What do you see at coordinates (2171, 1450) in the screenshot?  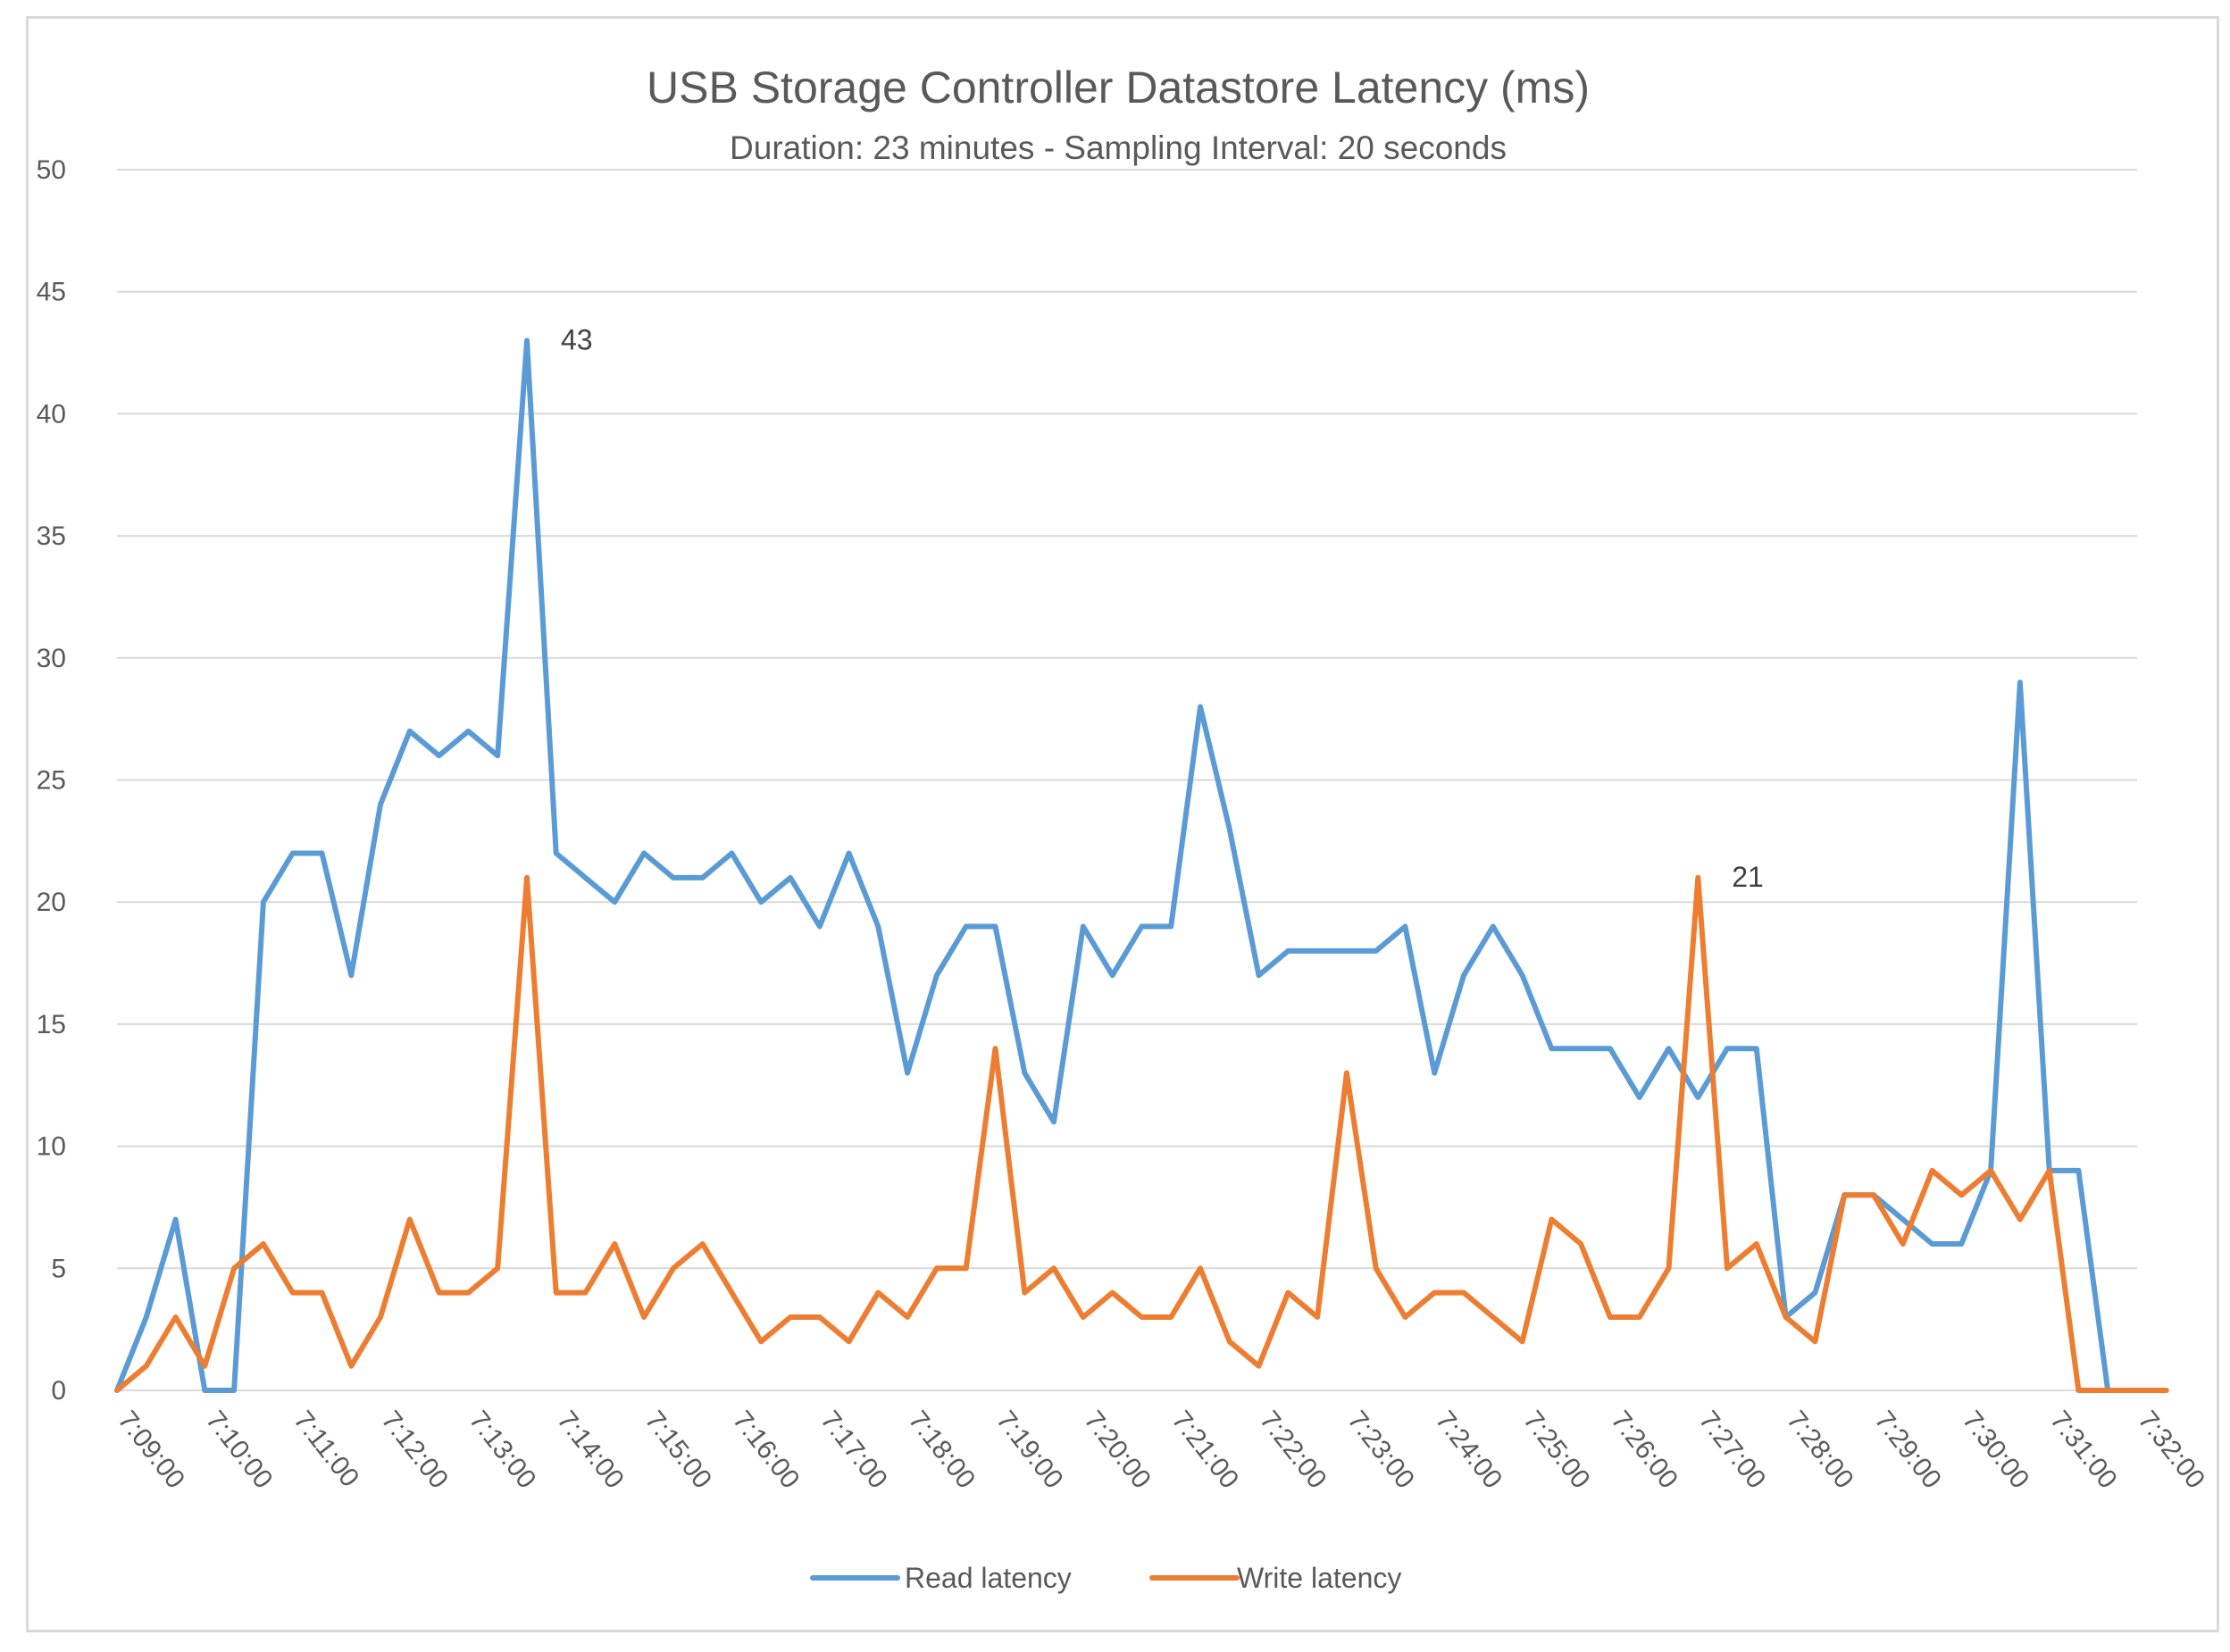 I see `x-tick-label: 7:32:00` at bounding box center [2171, 1450].